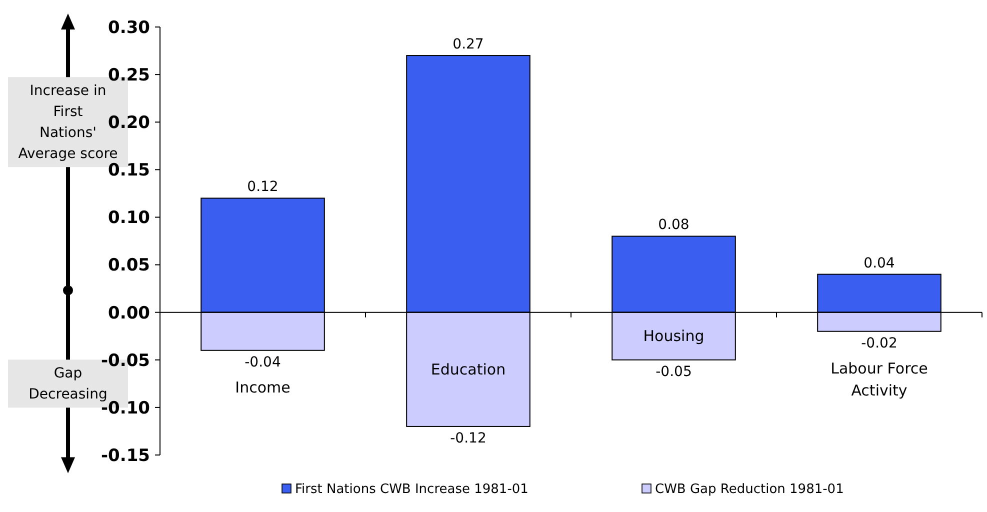 This screenshot has height=512, width=987. What do you see at coordinates (468, 369) in the screenshot?
I see `x-tick-label: Education` at bounding box center [468, 369].